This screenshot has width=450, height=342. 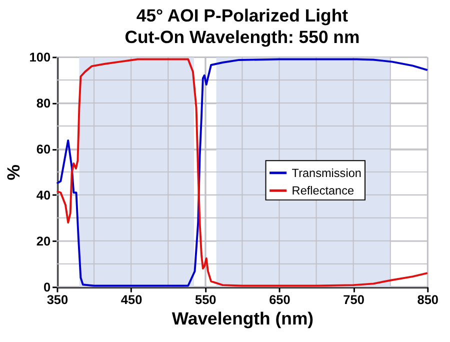 What do you see at coordinates (43, 194) in the screenshot?
I see `y-tick-label: 40` at bounding box center [43, 194].